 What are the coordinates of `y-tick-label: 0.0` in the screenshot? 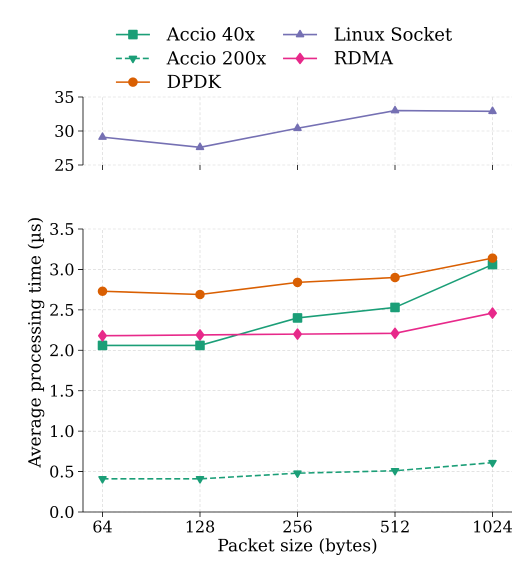 It's located at (62, 512).